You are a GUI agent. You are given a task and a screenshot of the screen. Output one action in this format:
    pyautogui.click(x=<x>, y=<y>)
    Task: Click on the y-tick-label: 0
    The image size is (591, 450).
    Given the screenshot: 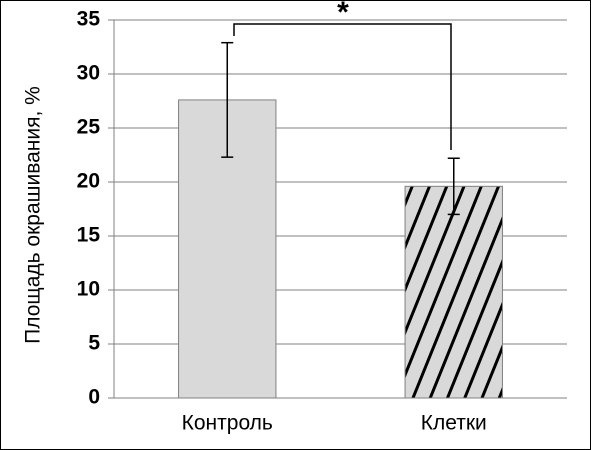 What is the action you would take?
    pyautogui.click(x=94, y=397)
    